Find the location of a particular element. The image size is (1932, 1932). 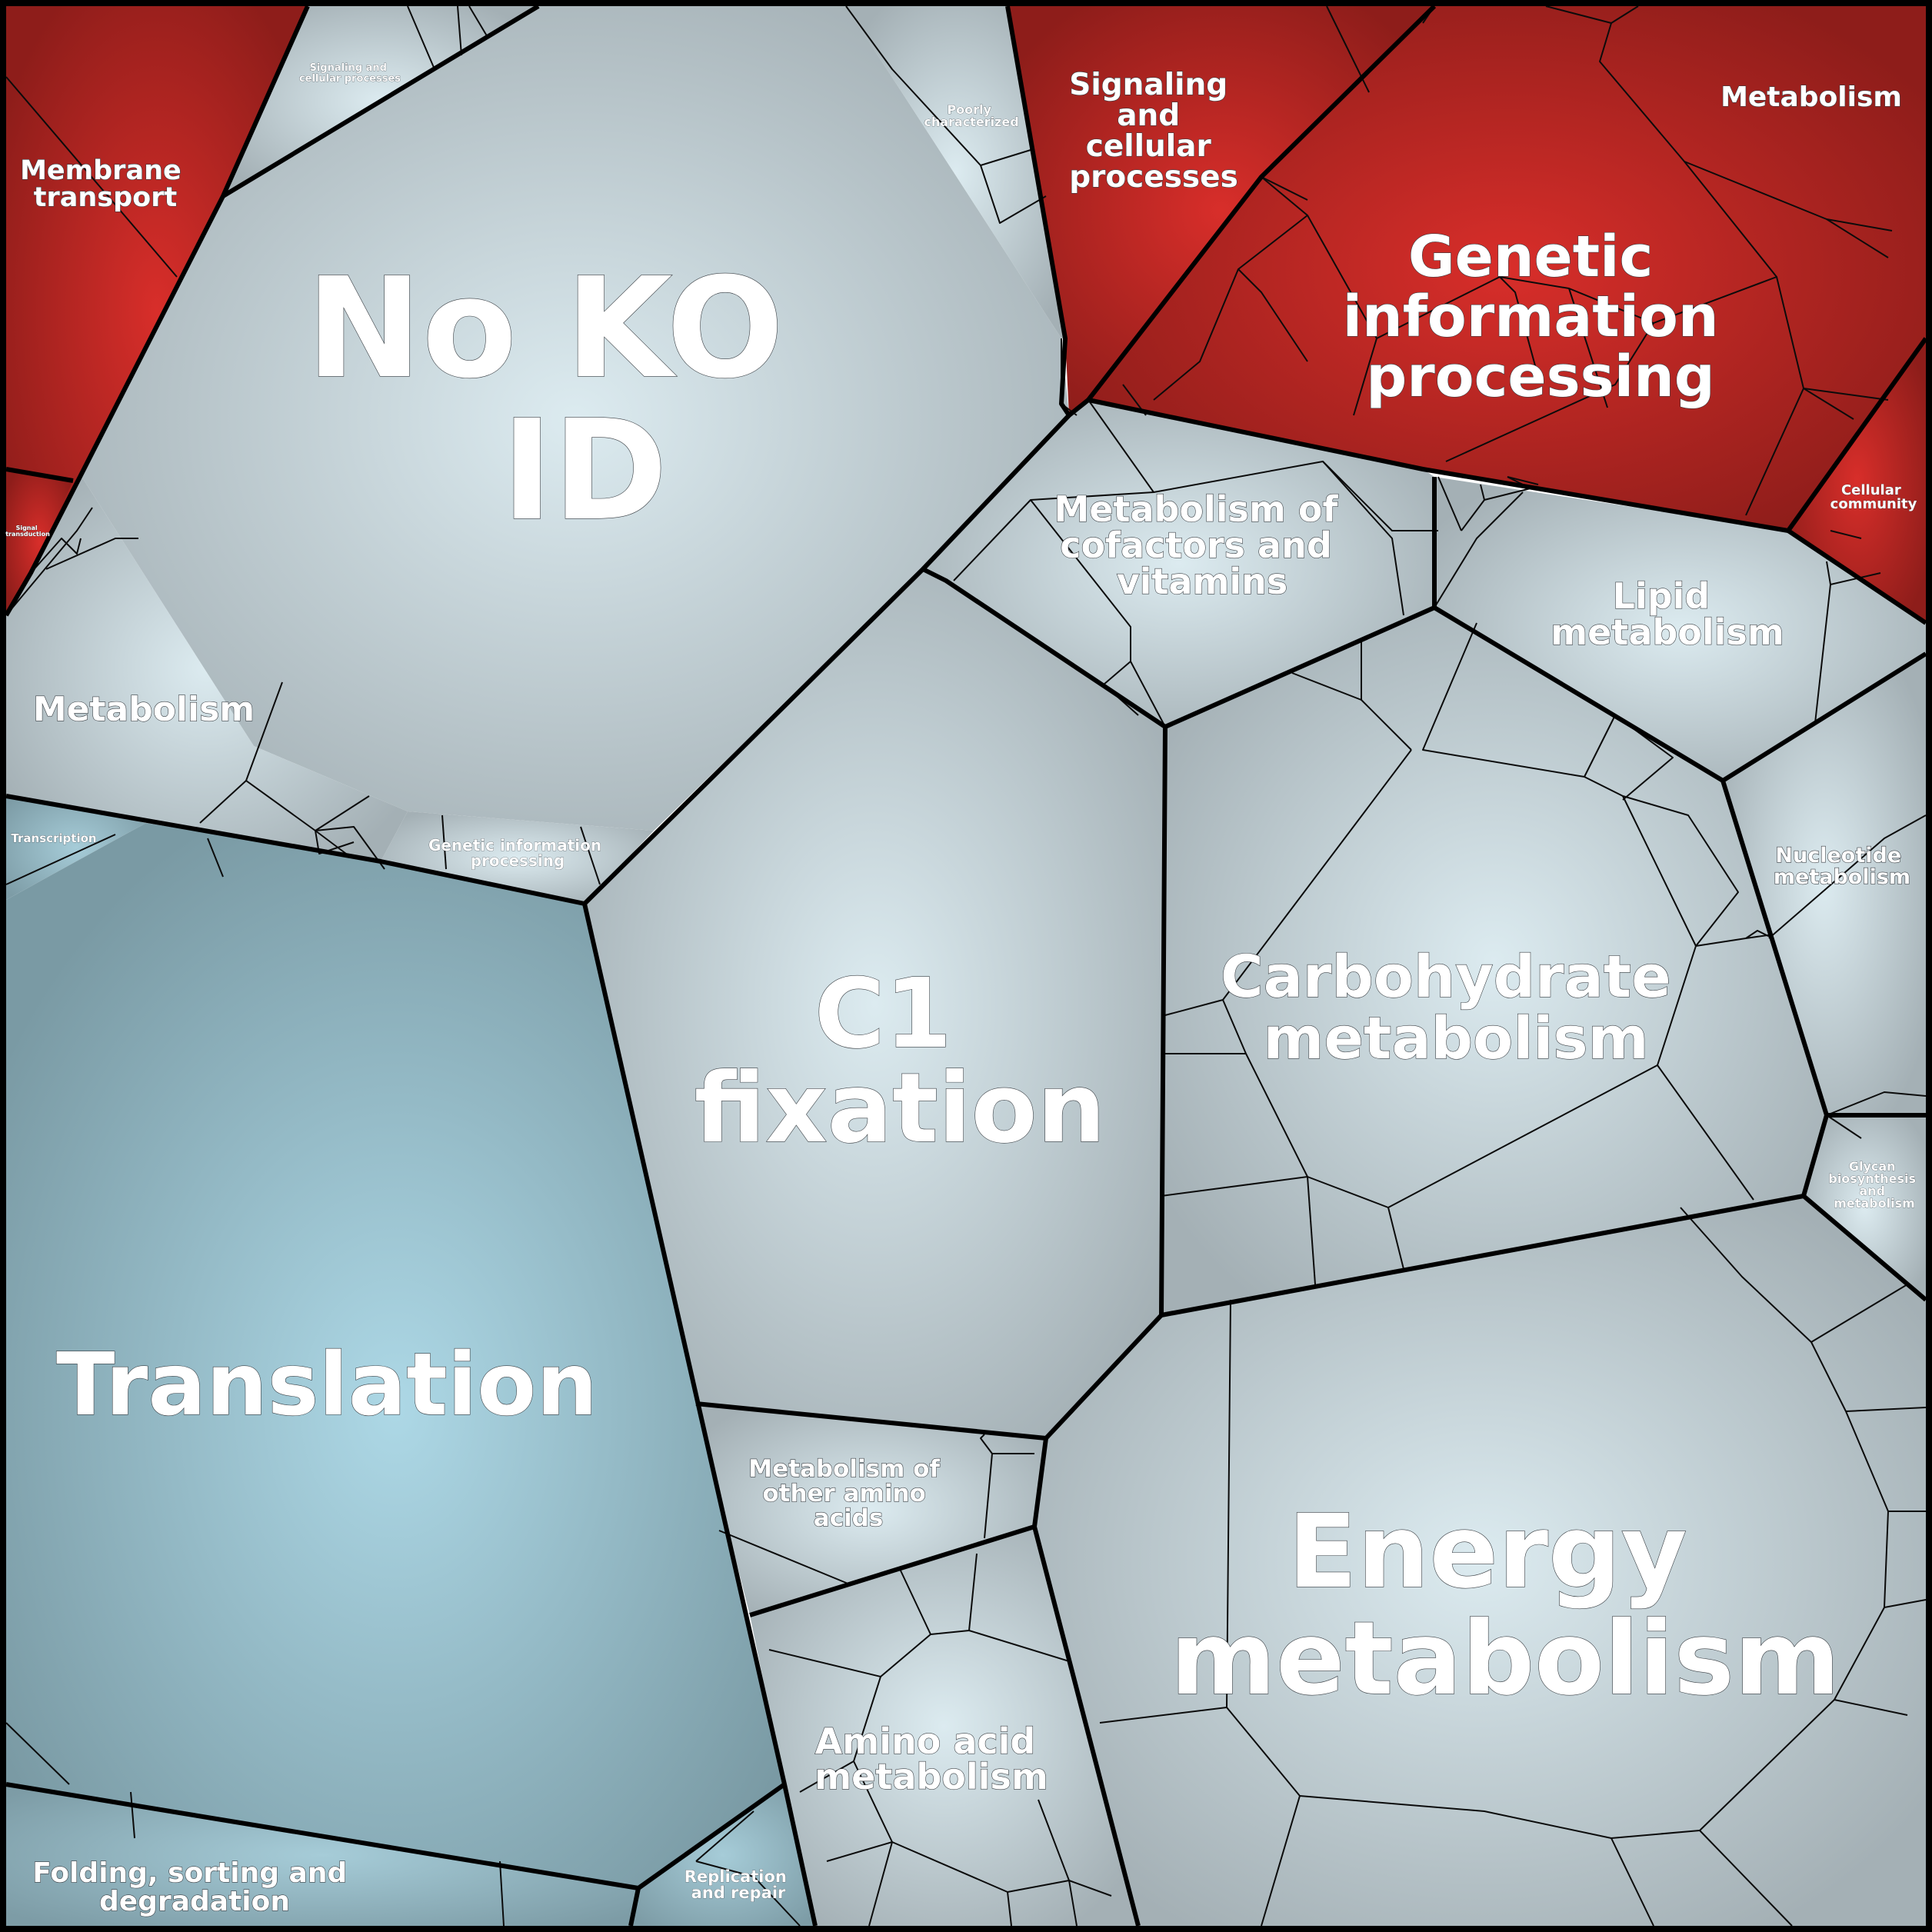

nucleotide-metabolism-cell is located at coordinates (1824, 884).